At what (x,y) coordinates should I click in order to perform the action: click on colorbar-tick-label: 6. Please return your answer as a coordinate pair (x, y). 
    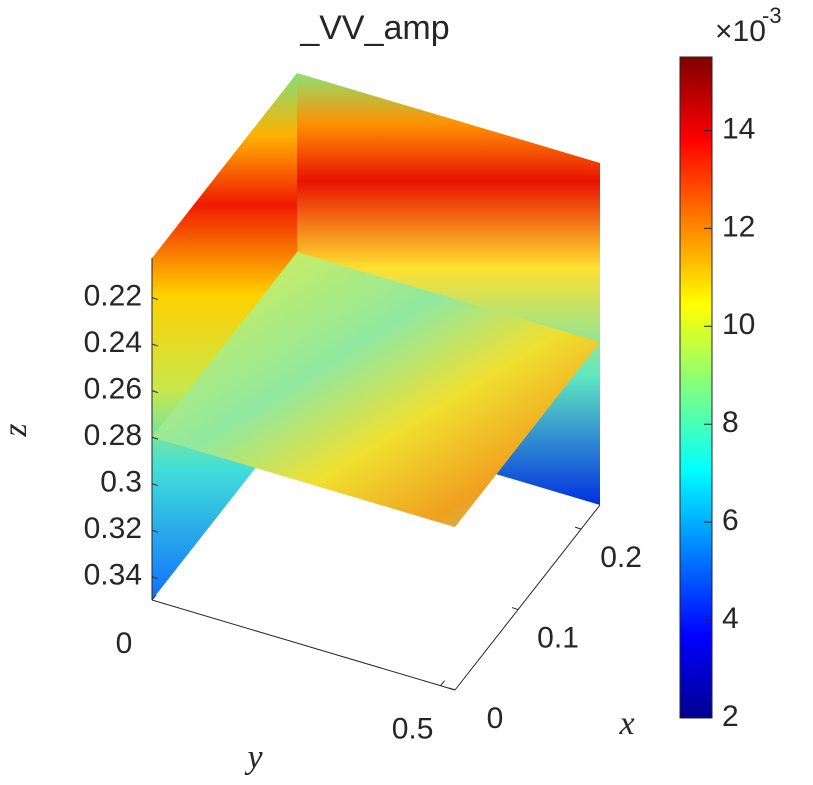
    Looking at the image, I should click on (730, 520).